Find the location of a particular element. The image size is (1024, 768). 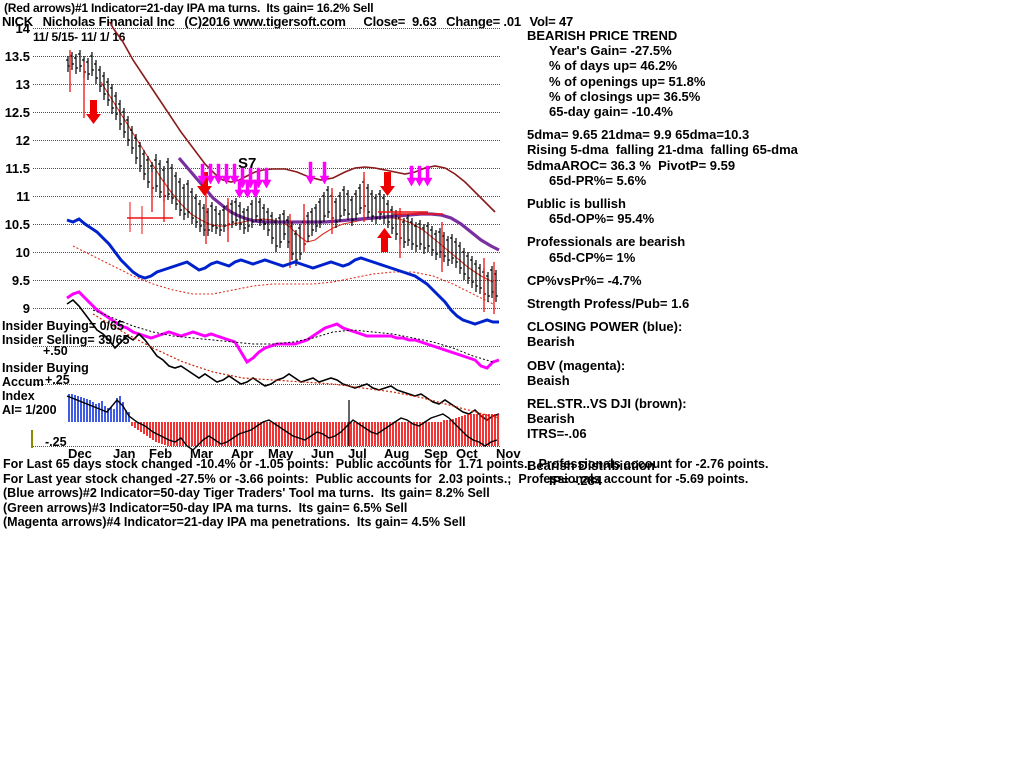

x-tick-jun: Jun is located at coordinates (323, 453).